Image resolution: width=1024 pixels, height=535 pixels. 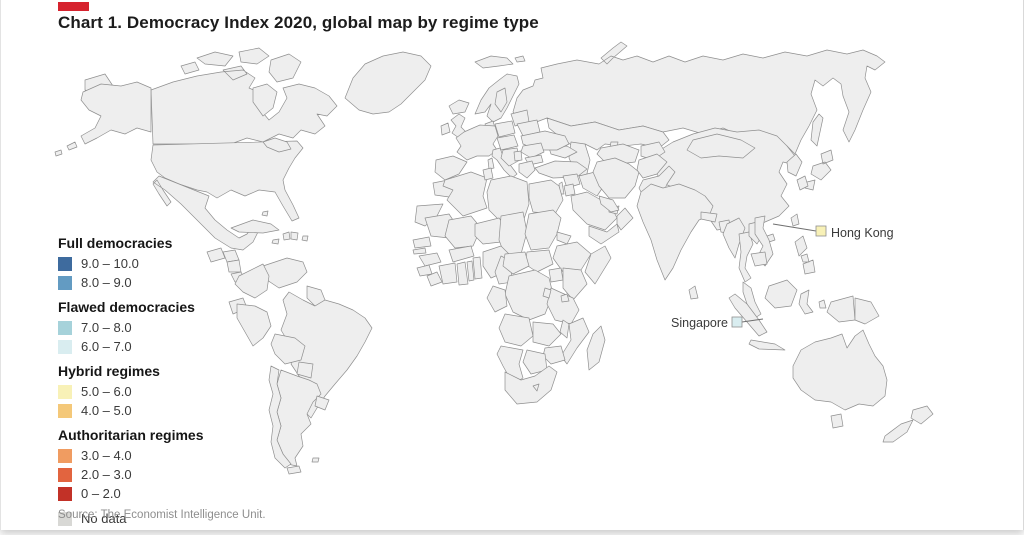 What do you see at coordinates (65, 282) in the screenshot?
I see `legend-swatch-full-low` at bounding box center [65, 282].